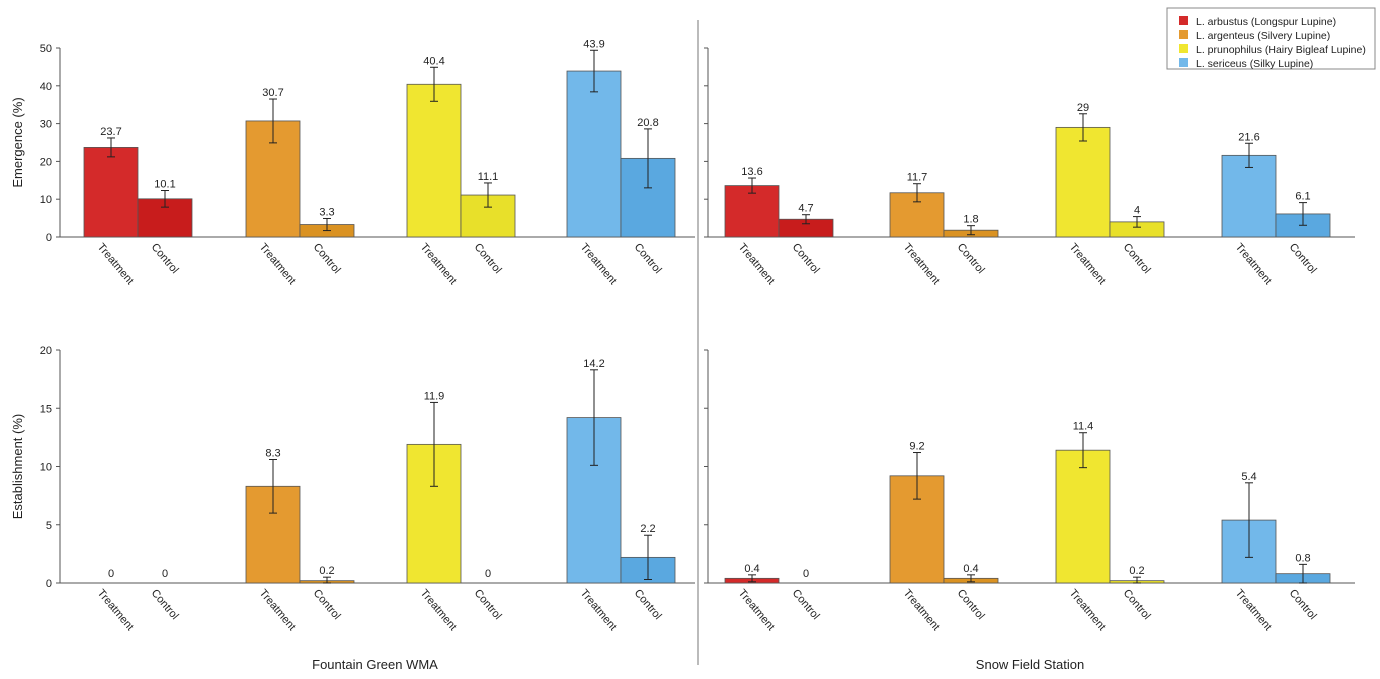  What do you see at coordinates (277, 610) in the screenshot?
I see `establishment-fountain-green-wma-l-argenteus-treatment-category-label: Treatment` at bounding box center [277, 610].